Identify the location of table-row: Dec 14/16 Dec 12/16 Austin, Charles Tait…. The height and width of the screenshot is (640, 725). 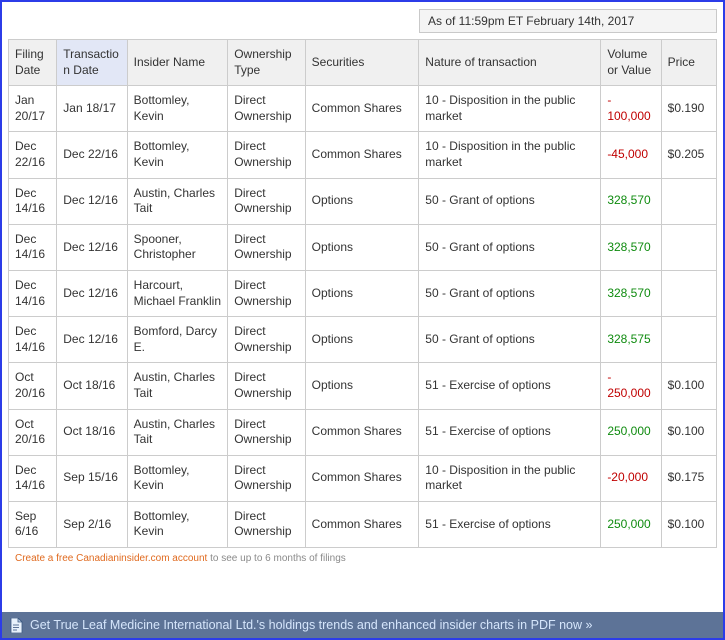
(362, 201).